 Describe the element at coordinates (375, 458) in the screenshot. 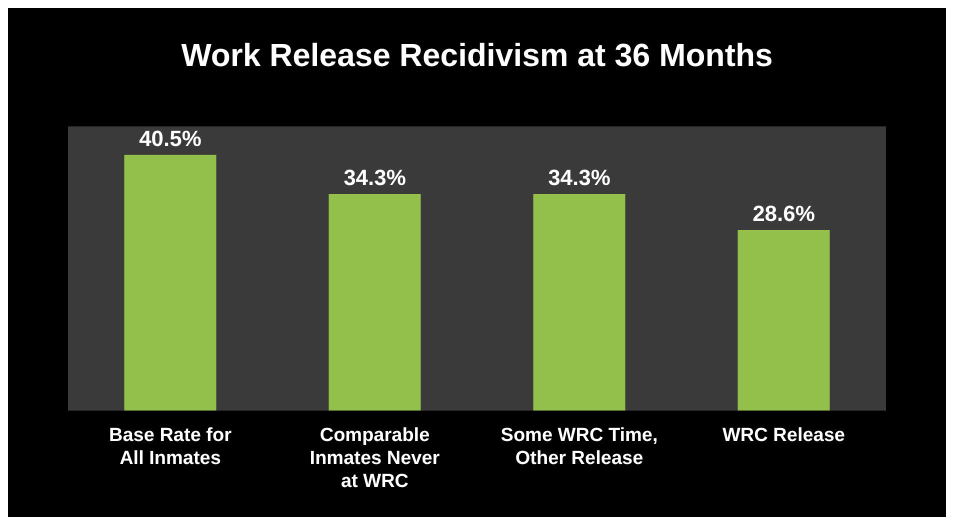

I see `x-tick-label: Comparable Inmates Never at WRC` at that location.